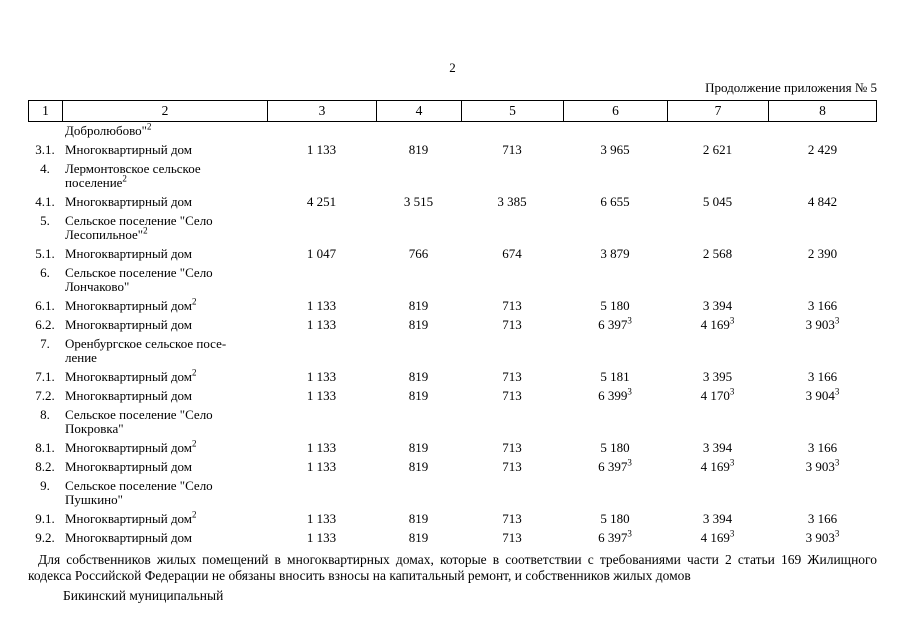 This screenshot has height=640, width=905. What do you see at coordinates (143, 595) in the screenshot?
I see `footer-text: Бикинский муниципальный` at bounding box center [143, 595].